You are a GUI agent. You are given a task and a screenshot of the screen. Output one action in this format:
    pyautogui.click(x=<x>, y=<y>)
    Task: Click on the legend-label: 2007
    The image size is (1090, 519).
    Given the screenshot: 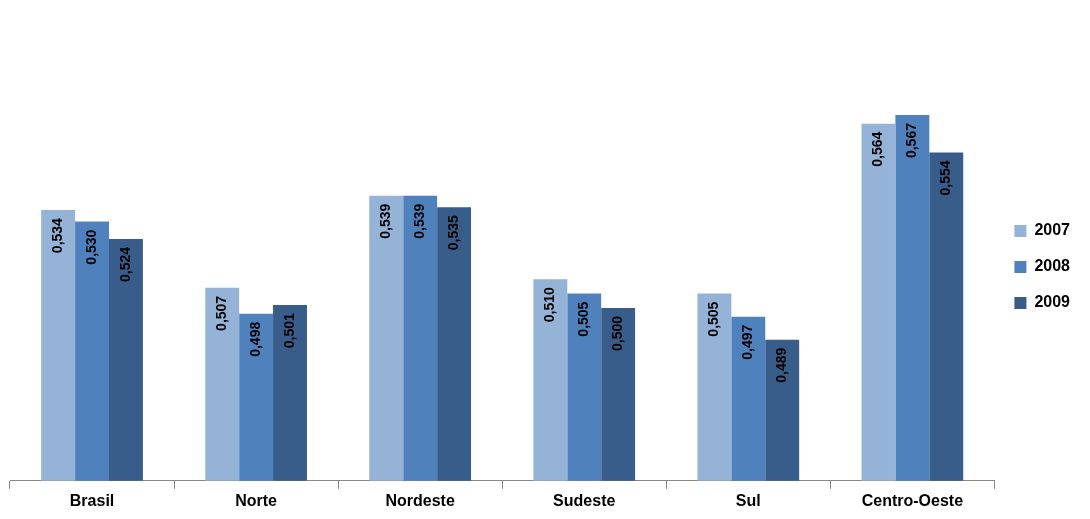 What is the action you would take?
    pyautogui.click(x=1052, y=230)
    